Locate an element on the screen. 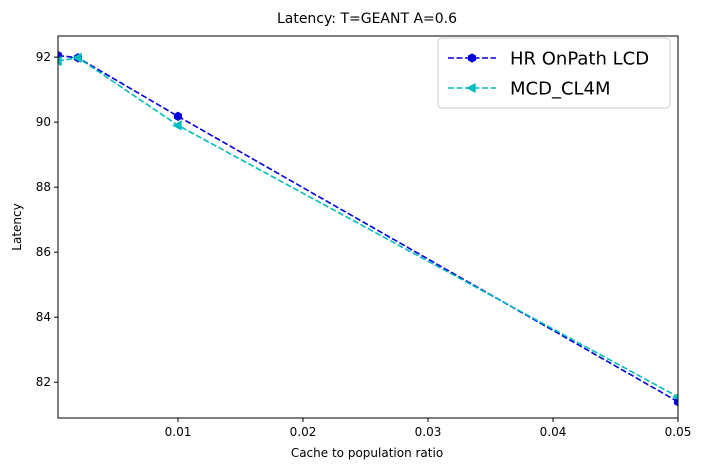  y-tick-label: 92 is located at coordinates (43, 57).